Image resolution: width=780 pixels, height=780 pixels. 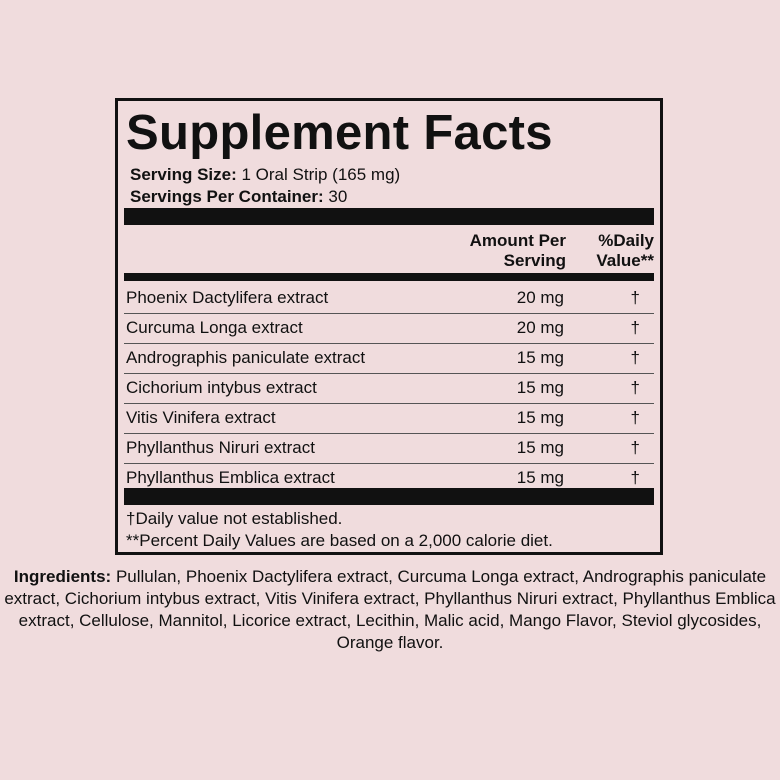 What do you see at coordinates (625, 260) in the screenshot?
I see `header-text: Value**` at bounding box center [625, 260].